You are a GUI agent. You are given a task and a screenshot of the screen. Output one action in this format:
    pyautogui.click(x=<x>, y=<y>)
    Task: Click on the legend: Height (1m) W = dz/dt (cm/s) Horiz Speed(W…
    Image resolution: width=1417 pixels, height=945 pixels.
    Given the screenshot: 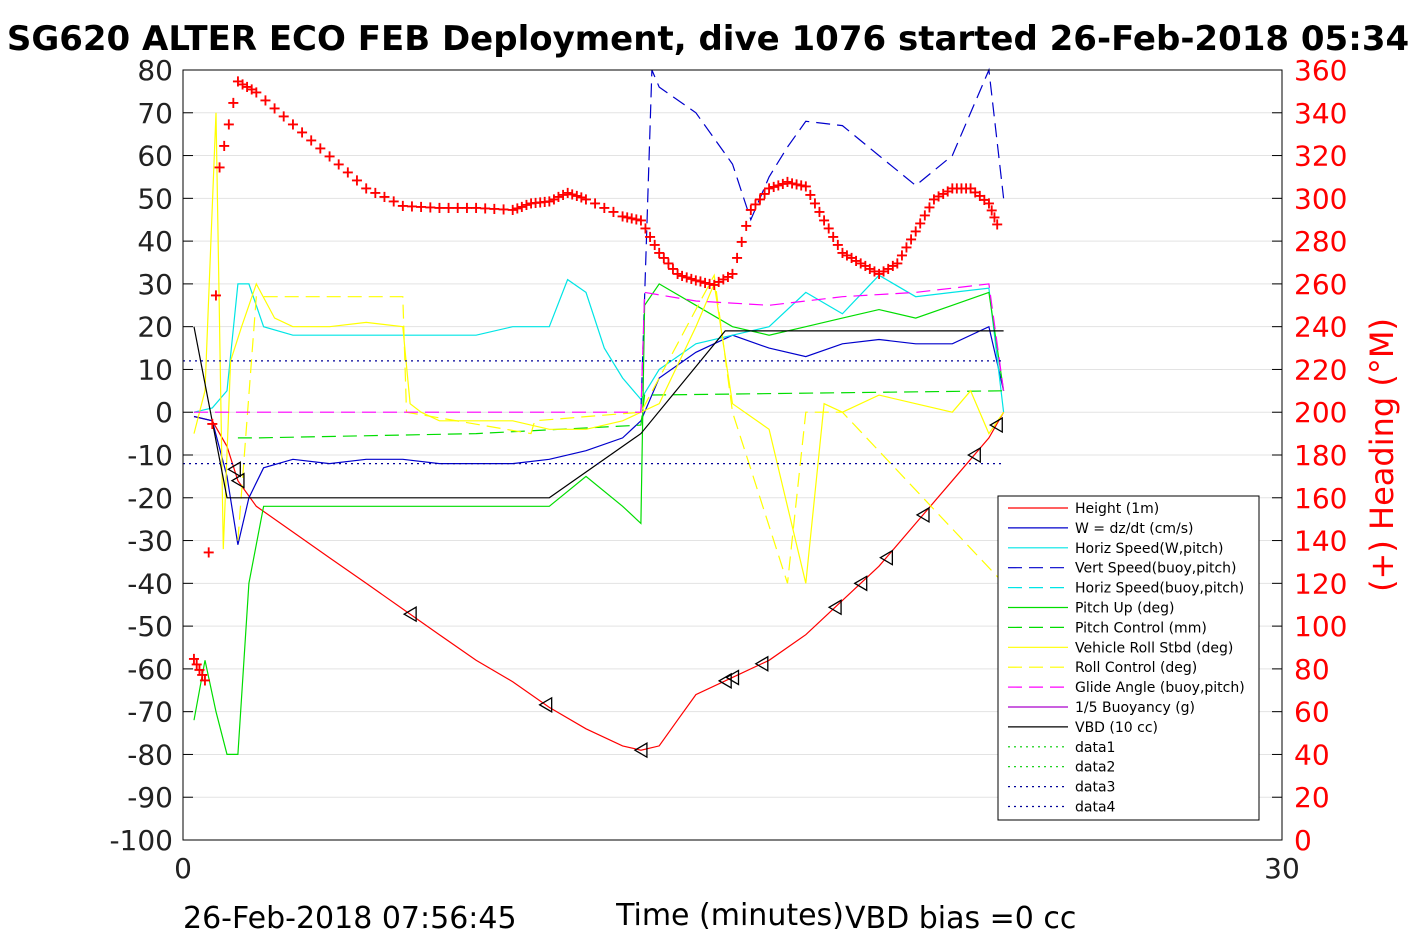 What is the action you would take?
    pyautogui.click(x=1128, y=658)
    